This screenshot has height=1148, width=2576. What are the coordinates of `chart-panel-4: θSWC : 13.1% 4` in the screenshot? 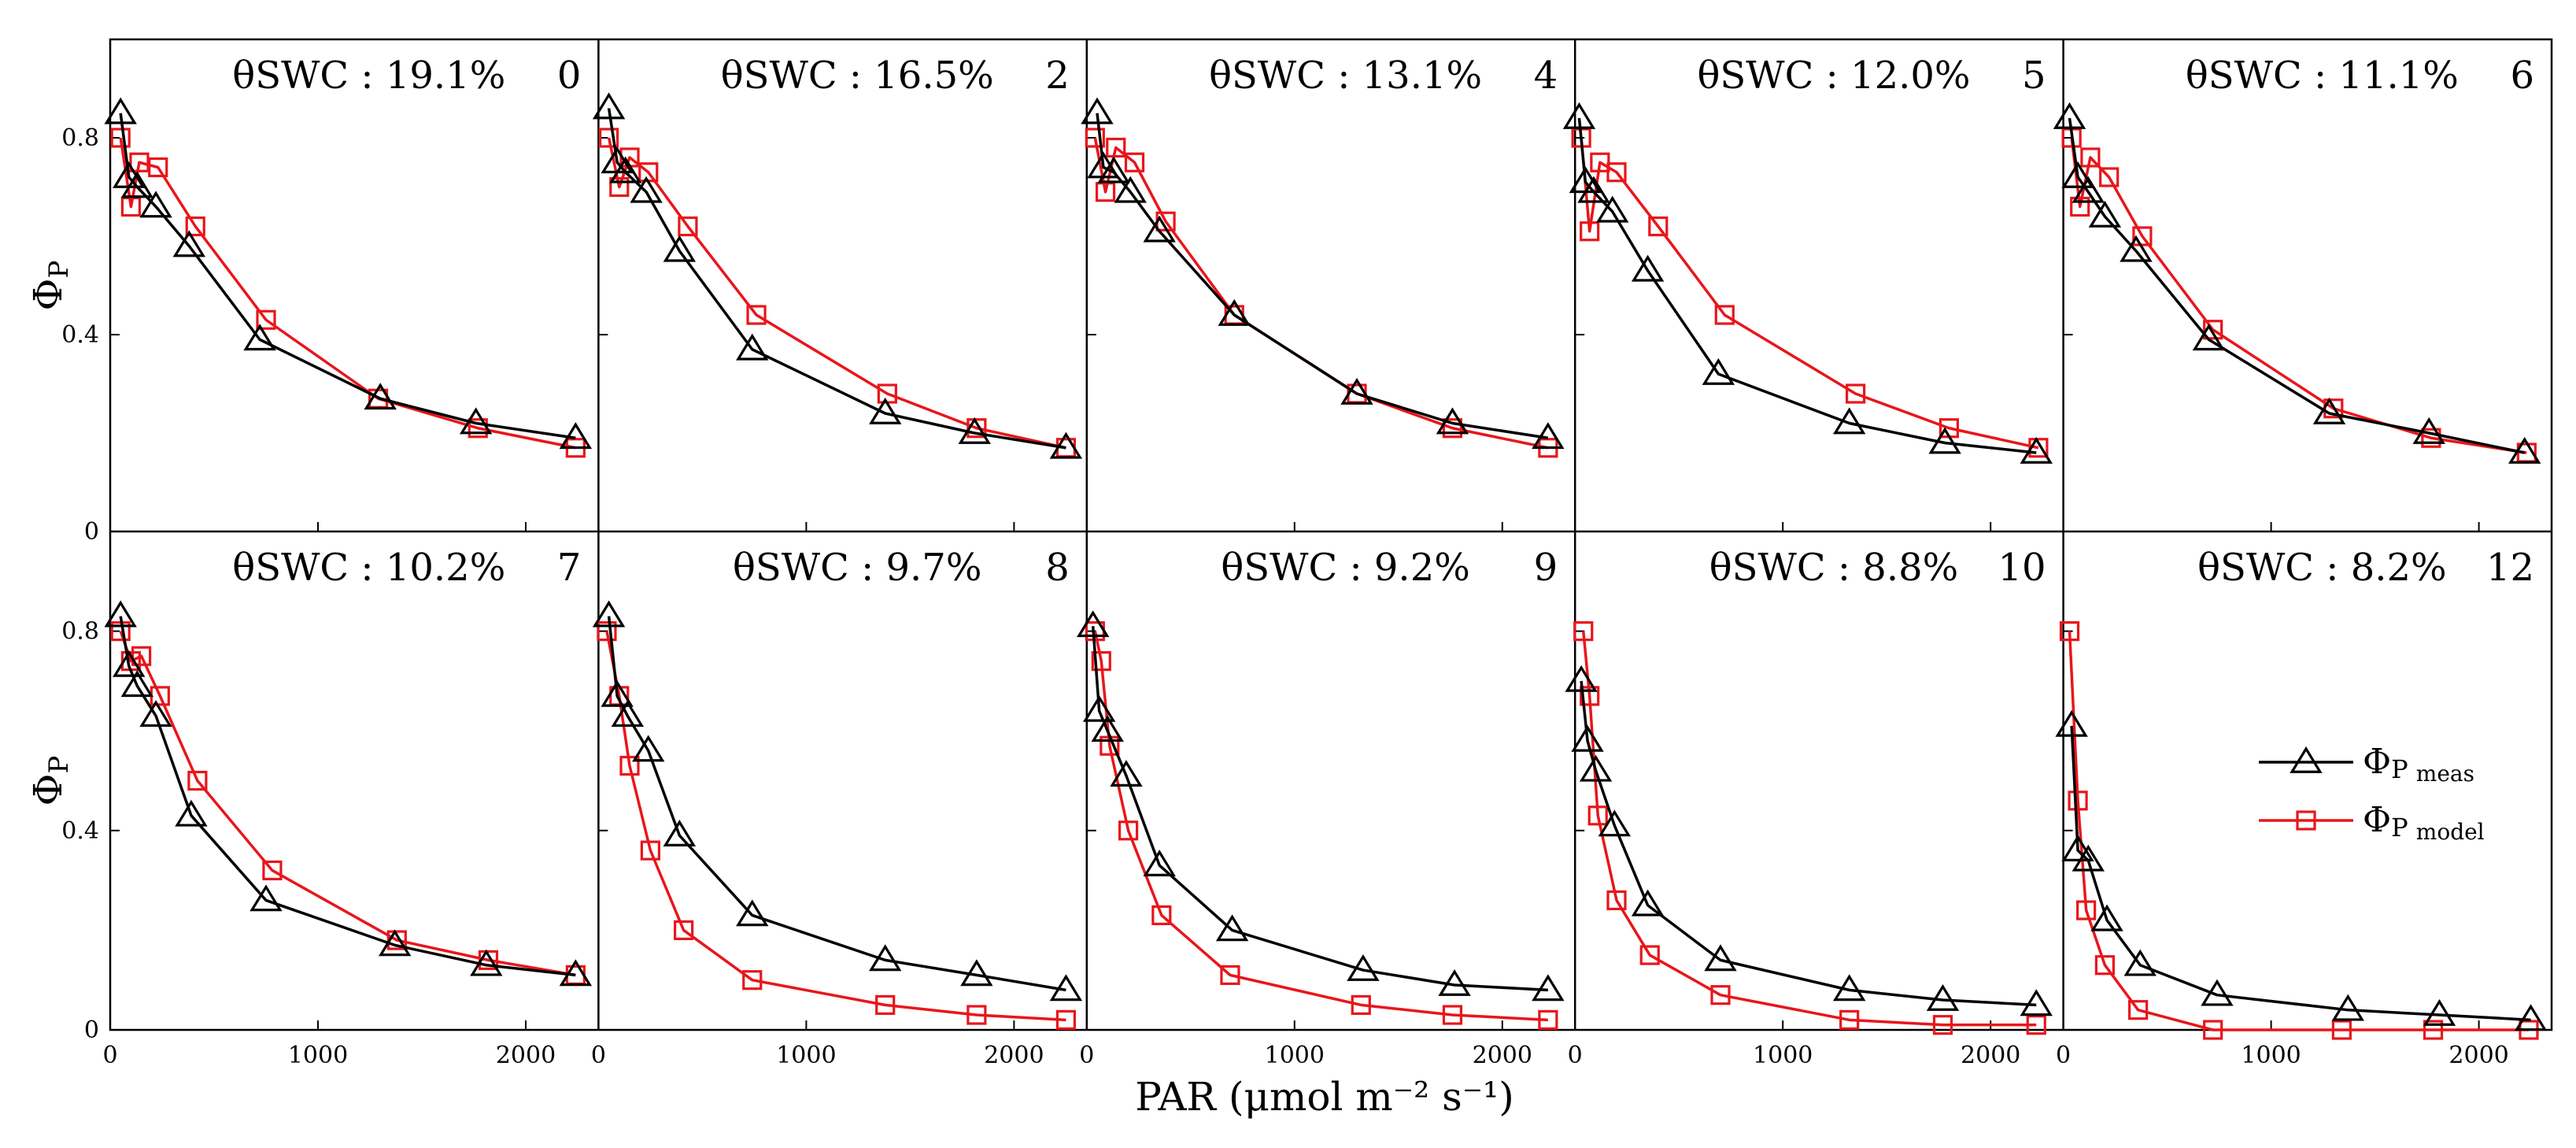 It's located at (1323, 292).